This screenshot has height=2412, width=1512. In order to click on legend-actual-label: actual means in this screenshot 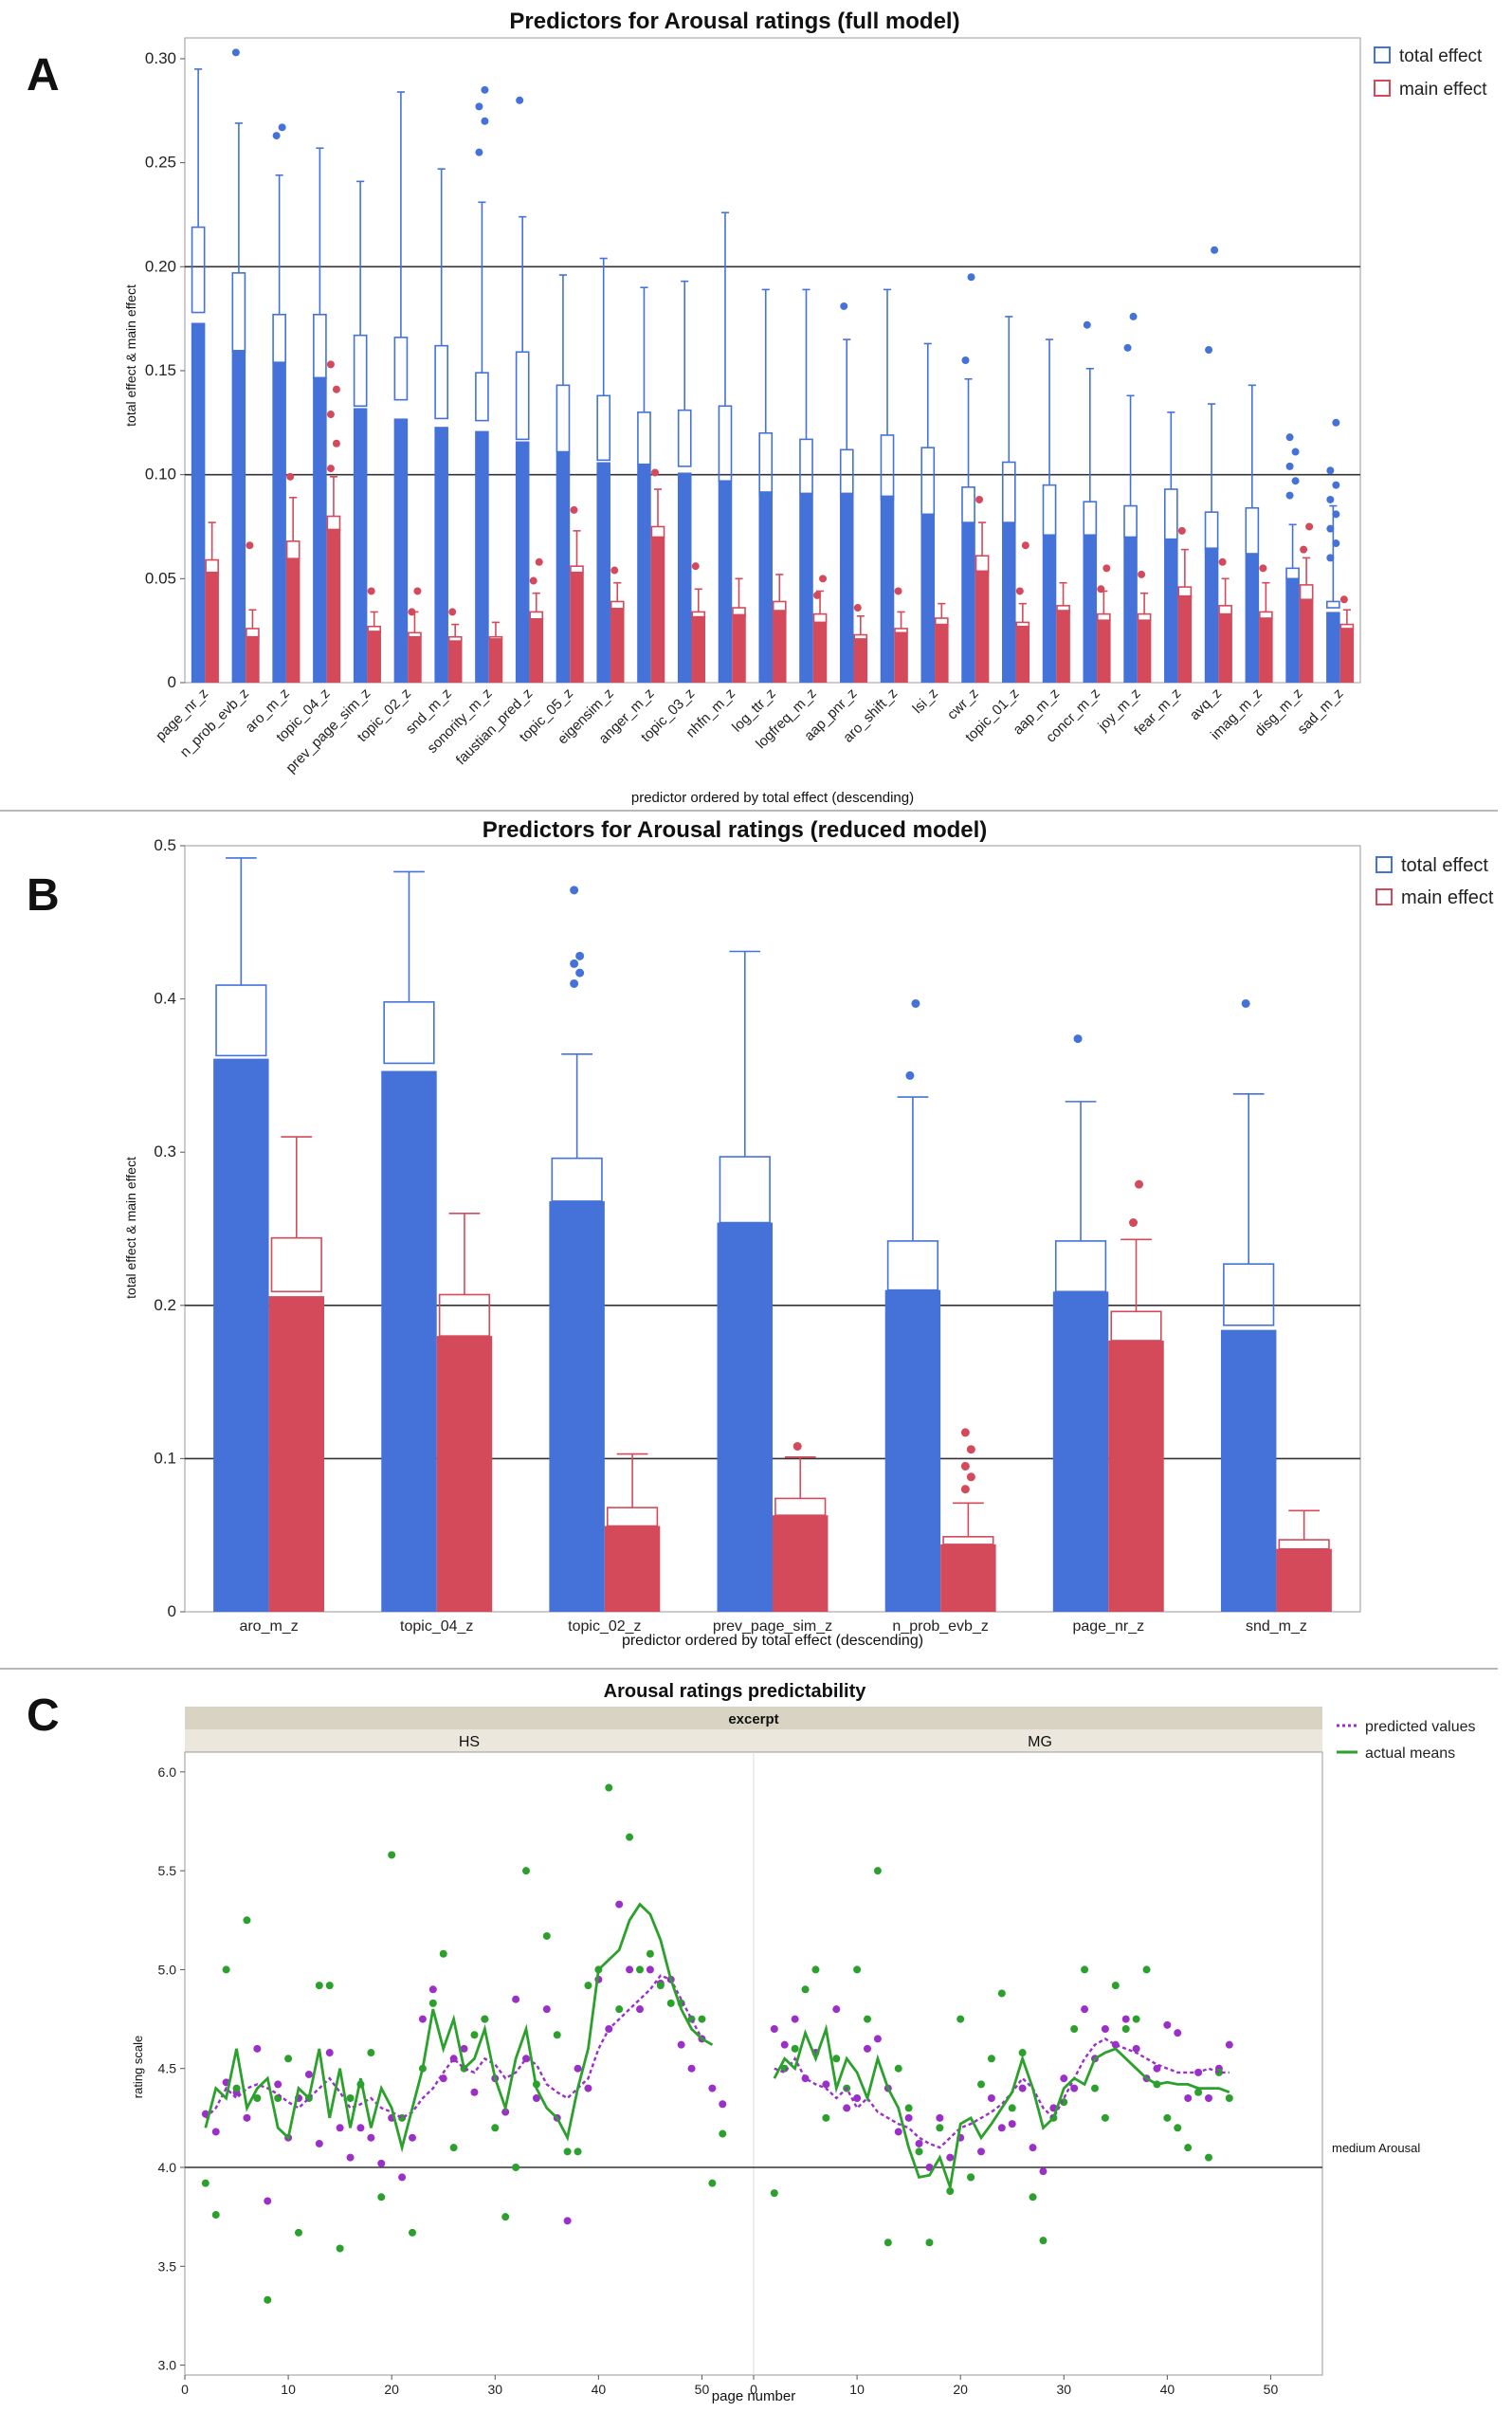, I will do `click(1410, 1753)`.